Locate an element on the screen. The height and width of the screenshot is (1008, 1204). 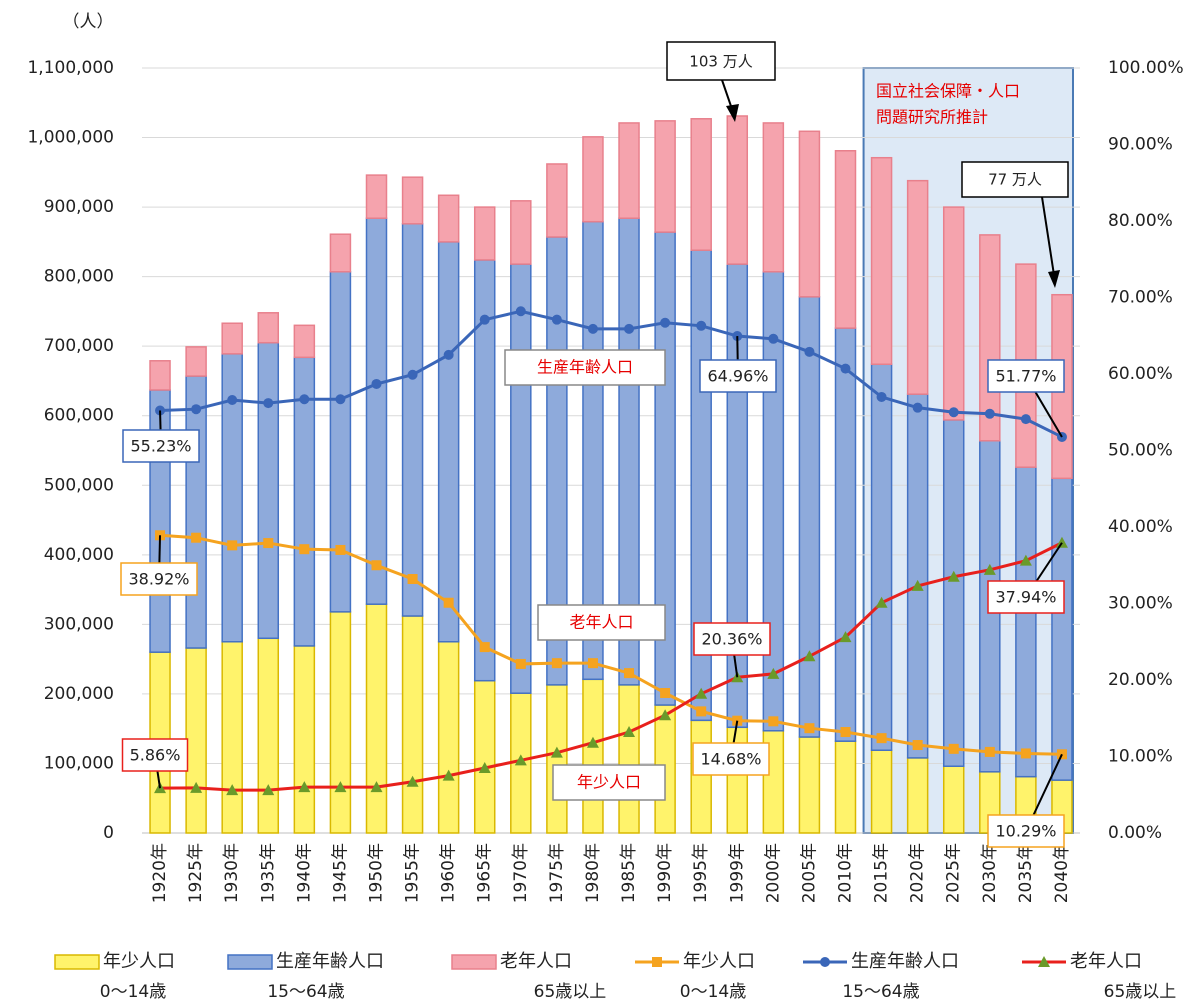
legend-label: 年少人口 is located at coordinates (139, 961).